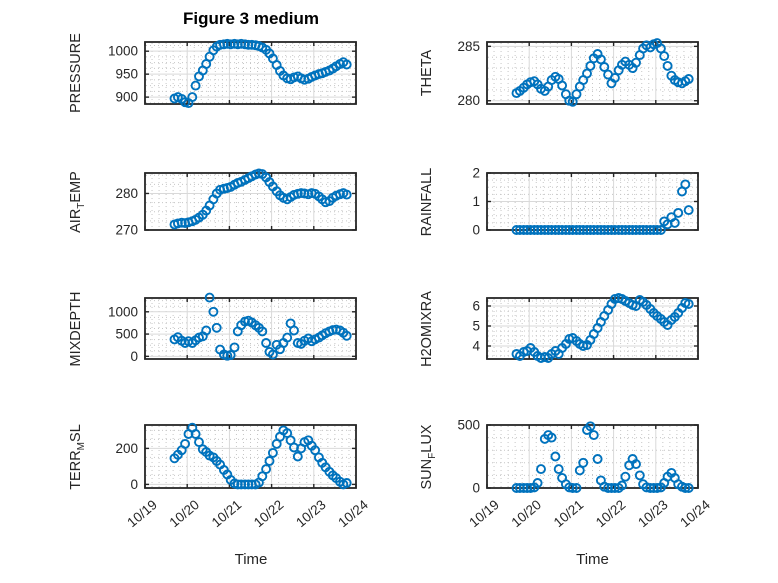 This screenshot has height=583, width=778. Describe the element at coordinates (126, 97) in the screenshot. I see `y-tick-label: 900` at that location.